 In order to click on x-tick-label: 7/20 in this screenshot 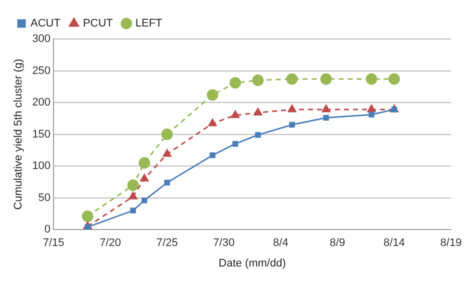, I will do `click(111, 243)`.